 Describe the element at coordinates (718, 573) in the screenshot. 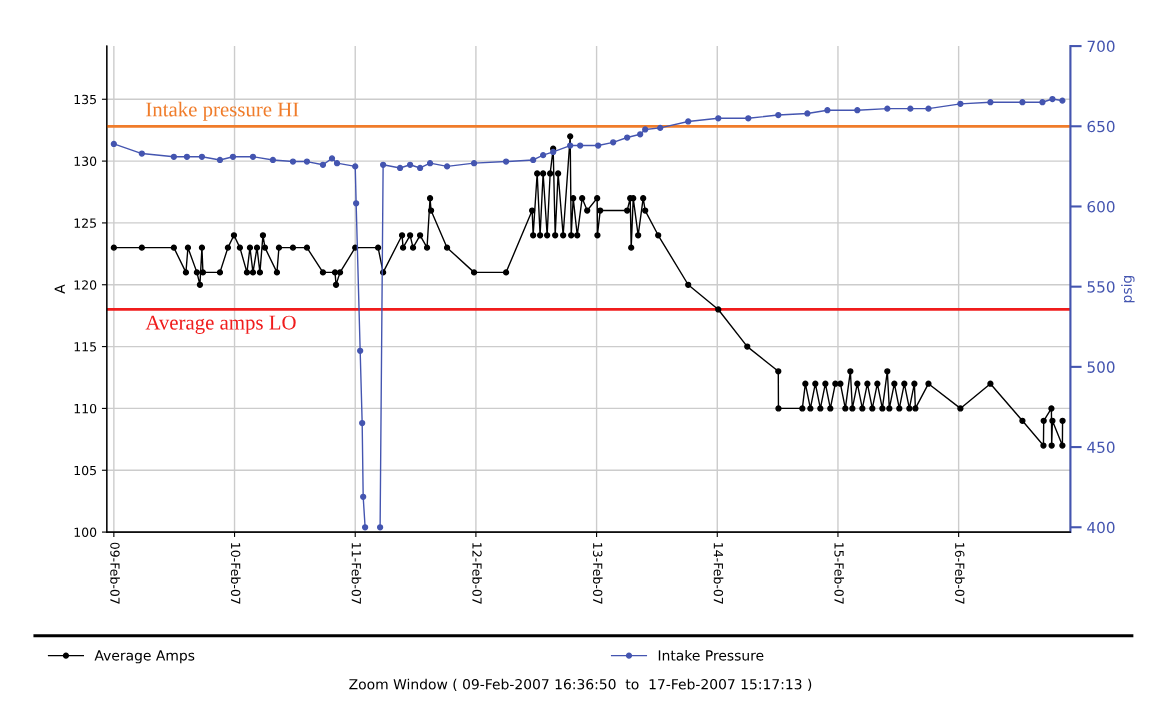

I see `x-tick-label: 14-Feb-07` at that location.